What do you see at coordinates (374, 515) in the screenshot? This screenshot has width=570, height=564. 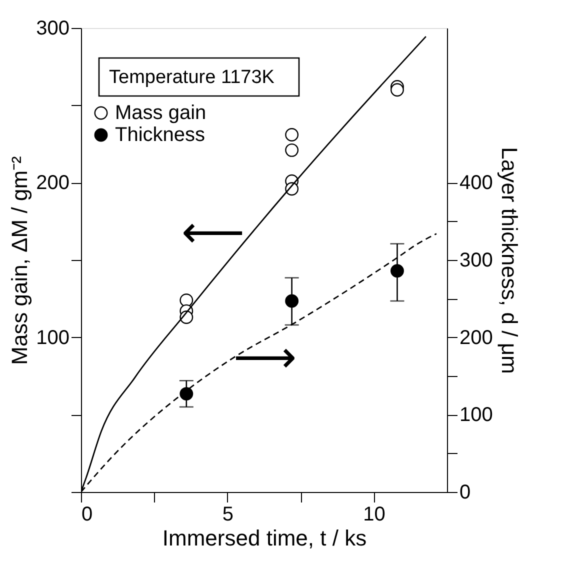 I see `x-tick-label: 10` at bounding box center [374, 515].